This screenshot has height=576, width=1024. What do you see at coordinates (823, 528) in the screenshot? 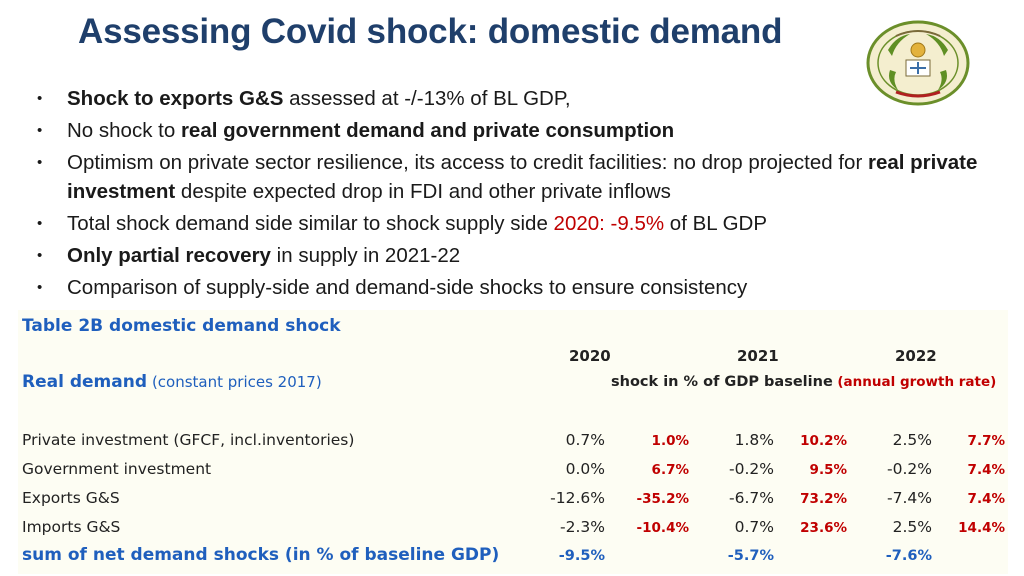
I see `cell-growth-2021: 23.6%` at bounding box center [823, 528].